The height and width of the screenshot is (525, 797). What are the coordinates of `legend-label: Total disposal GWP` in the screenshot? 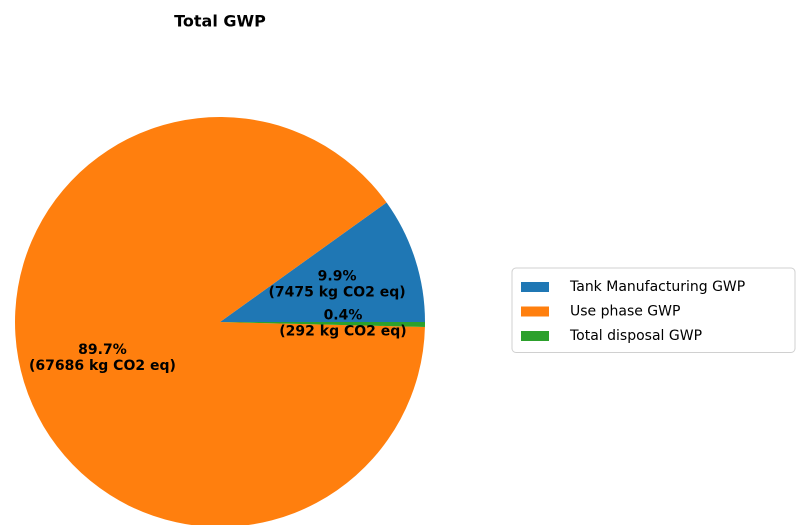 It's located at (635, 336).